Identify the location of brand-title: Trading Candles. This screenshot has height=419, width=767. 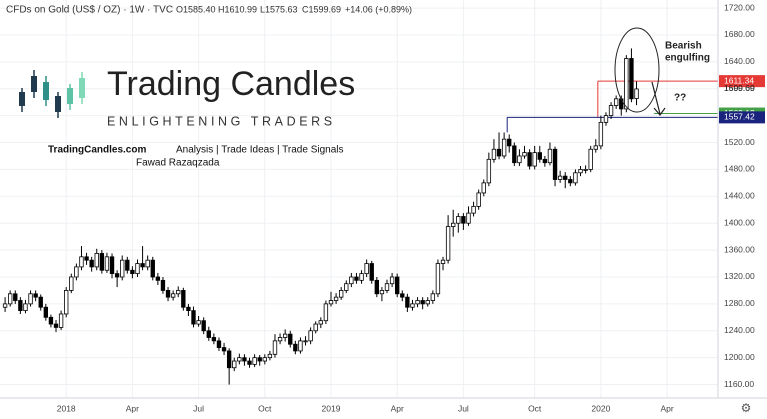
(231, 84).